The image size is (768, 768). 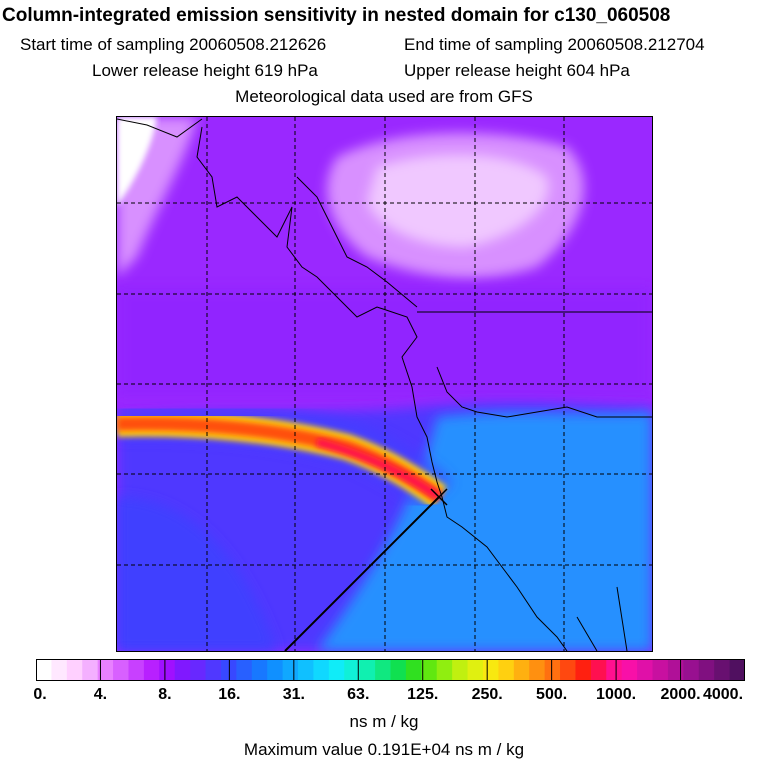 What do you see at coordinates (723, 694) in the screenshot?
I see `colorbar-tick-label: 4000.` at bounding box center [723, 694].